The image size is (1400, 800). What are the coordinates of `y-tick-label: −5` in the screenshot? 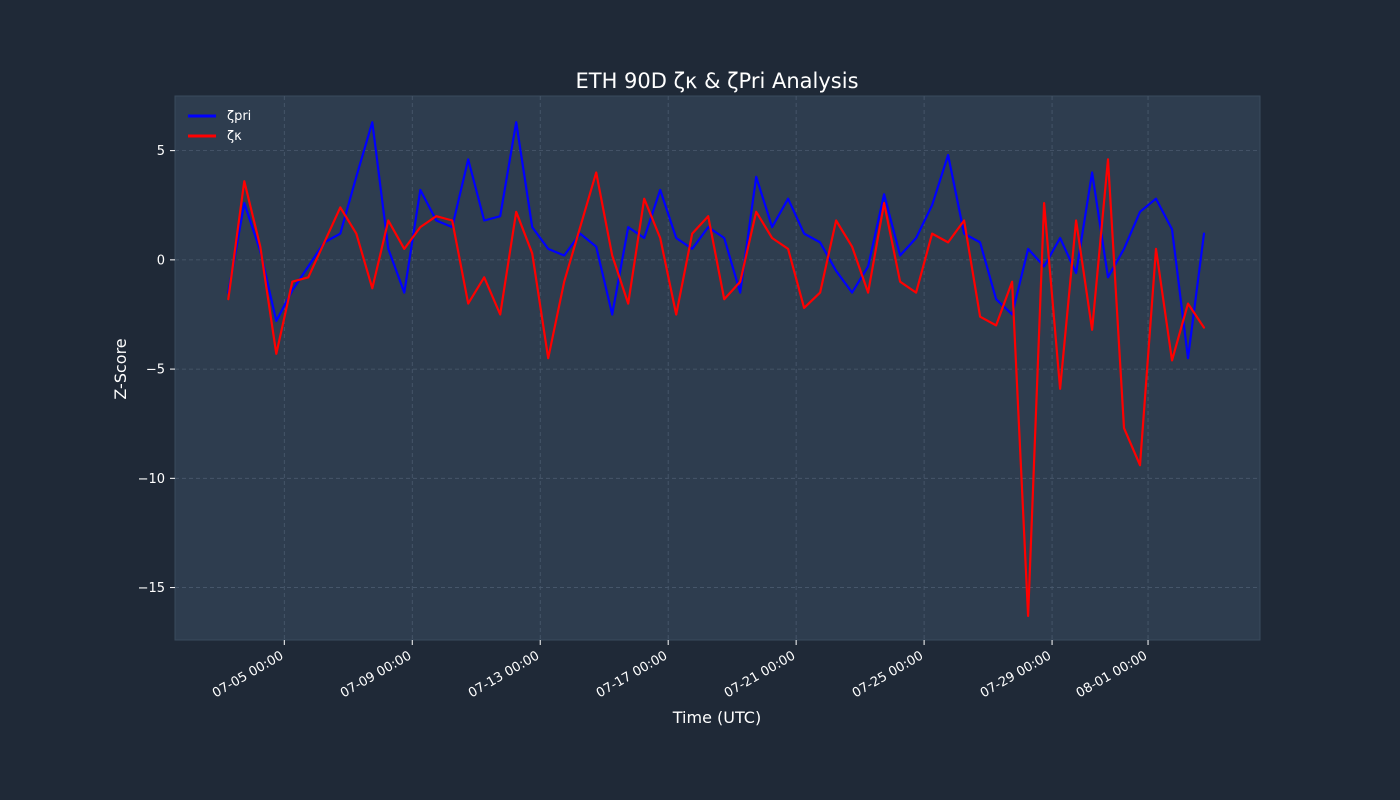 It's located at (155, 370).